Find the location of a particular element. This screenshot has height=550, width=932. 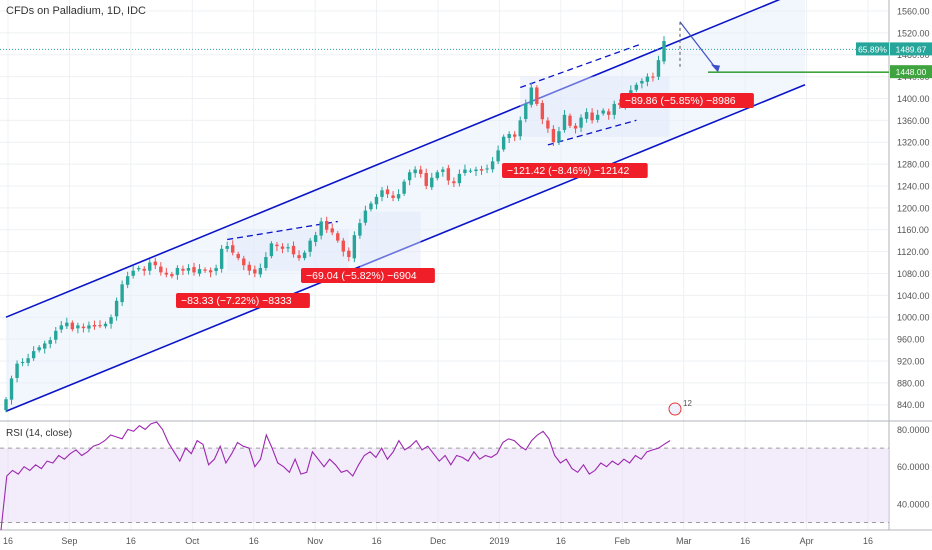

dashed-channel-upper is located at coordinates (282, 230).